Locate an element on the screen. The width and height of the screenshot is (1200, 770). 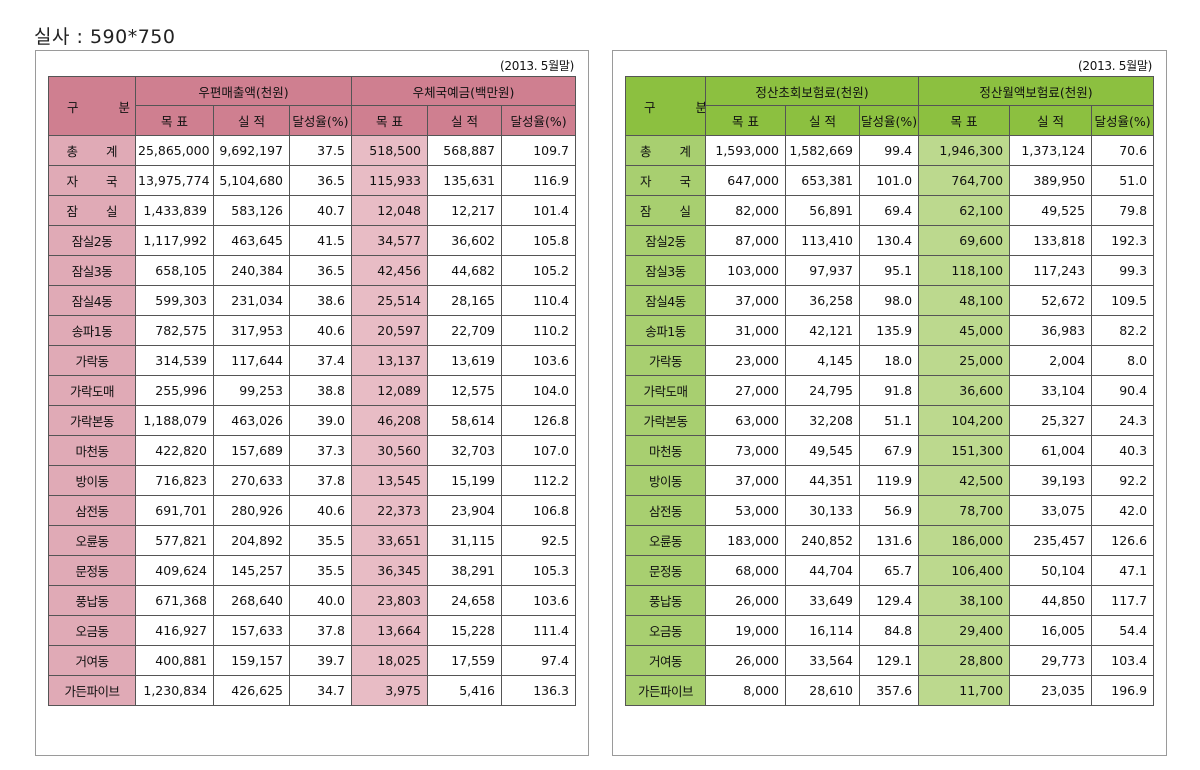
table-cell: 103.6 is located at coordinates (538, 600).